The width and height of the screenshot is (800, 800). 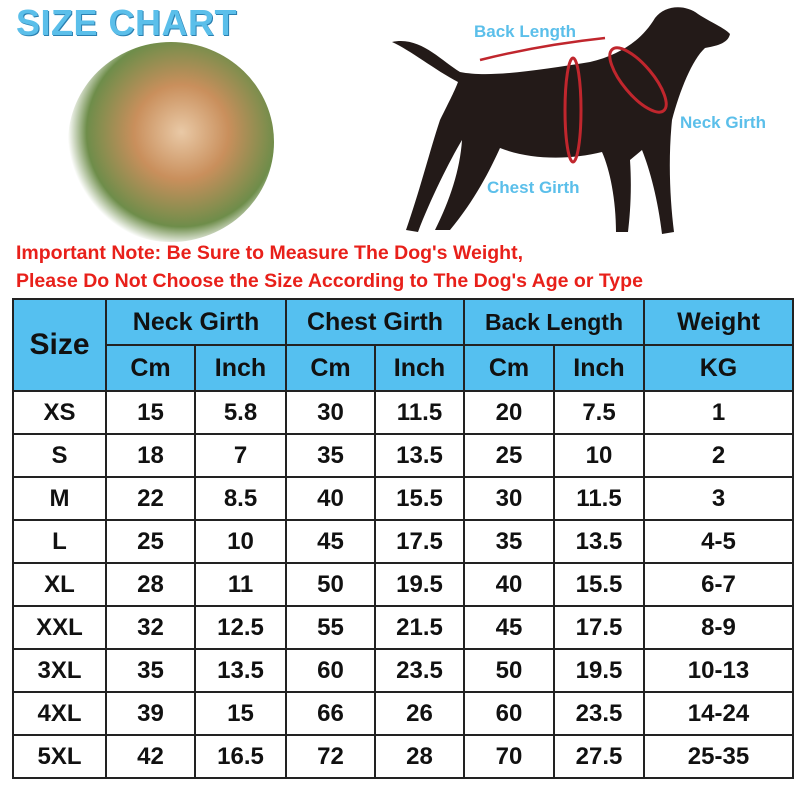 I want to click on header-back-cm: Cm, so click(x=509, y=368).